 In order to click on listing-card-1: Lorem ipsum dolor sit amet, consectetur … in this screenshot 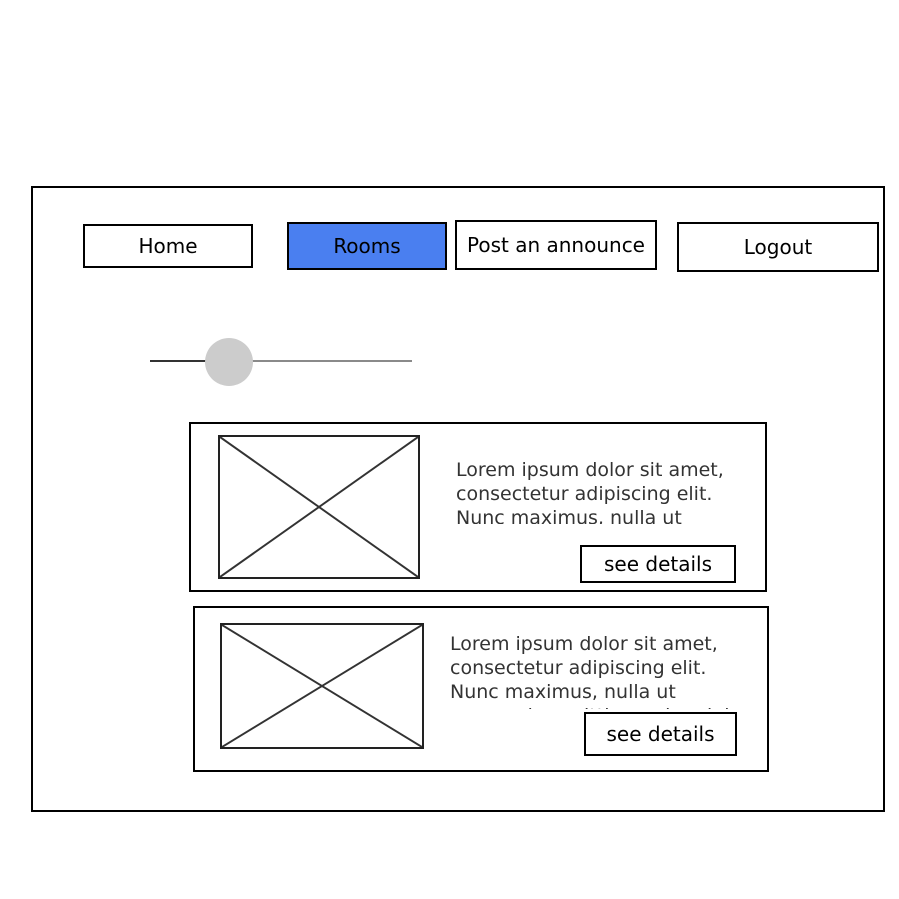, I will do `click(478, 507)`.